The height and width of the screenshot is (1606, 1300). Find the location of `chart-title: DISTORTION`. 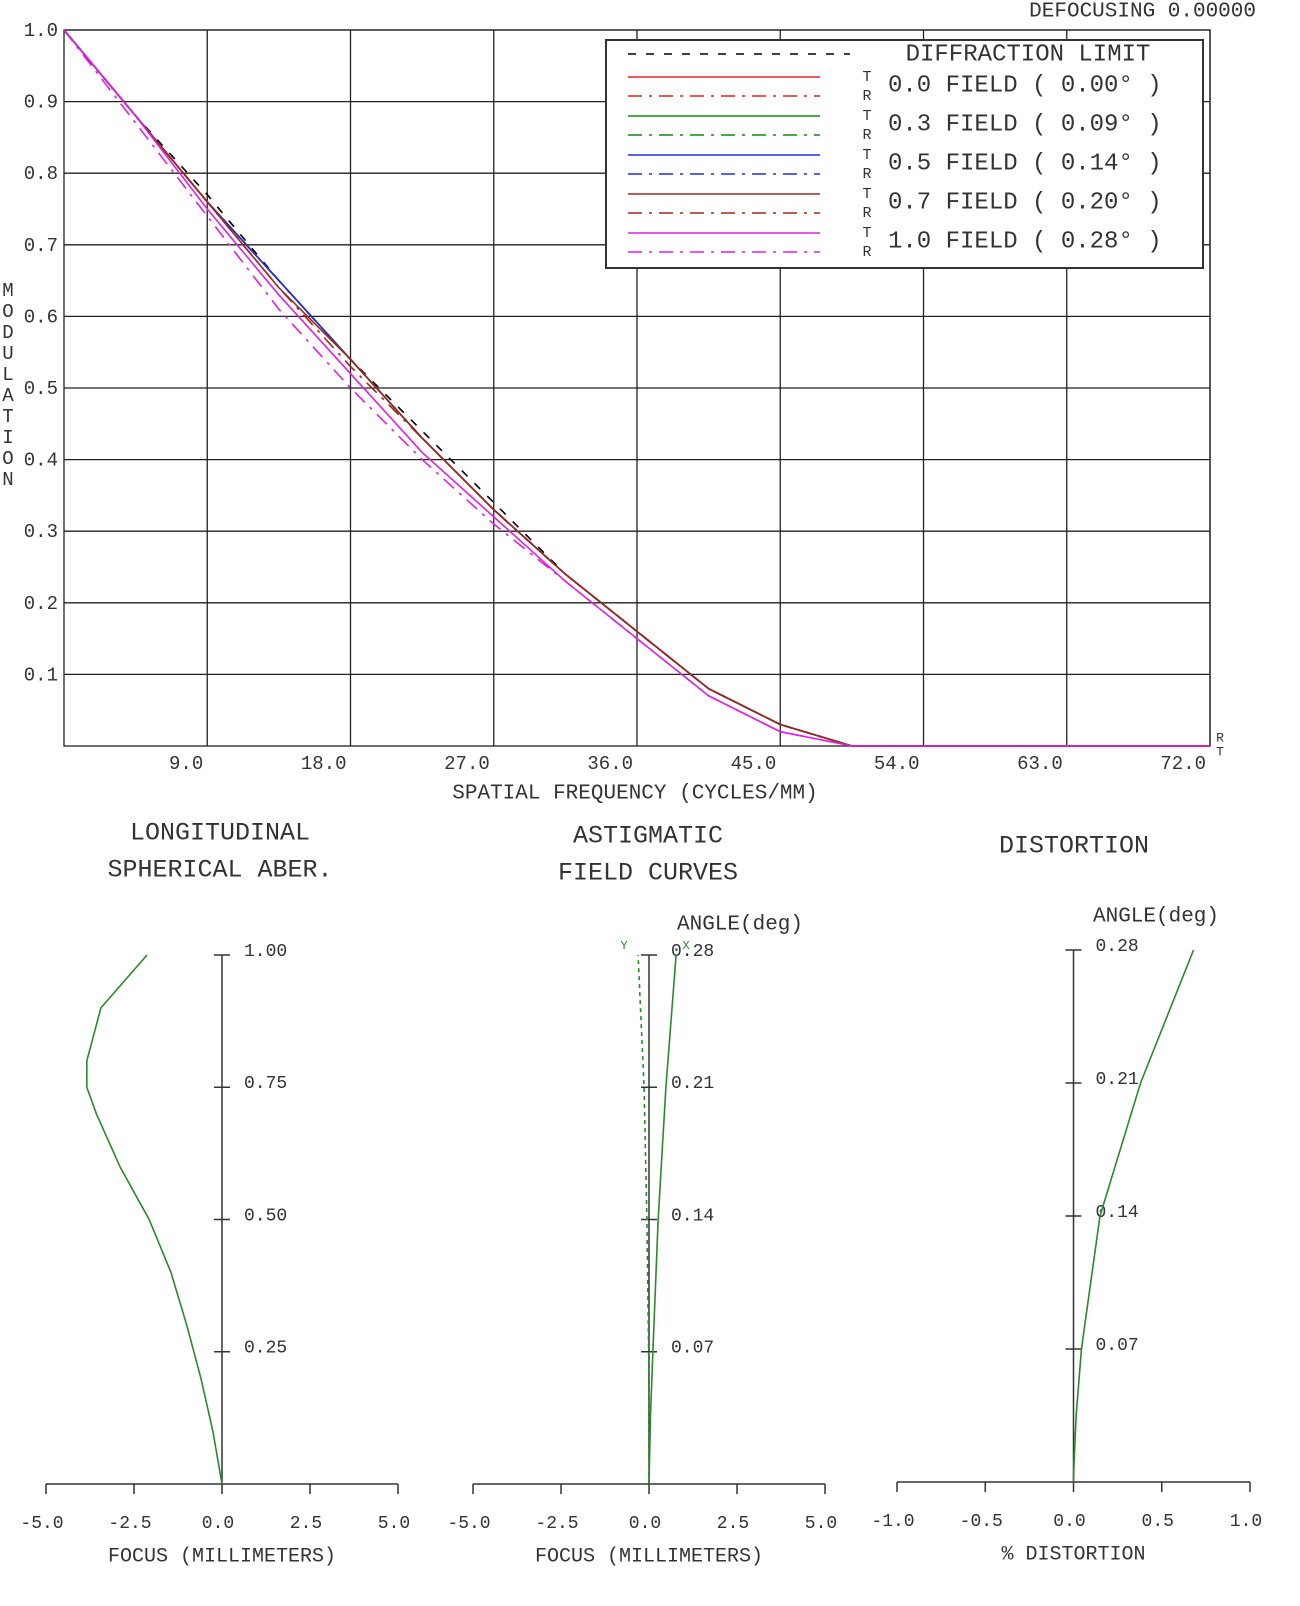

chart-title: DISTORTION is located at coordinates (1074, 846).